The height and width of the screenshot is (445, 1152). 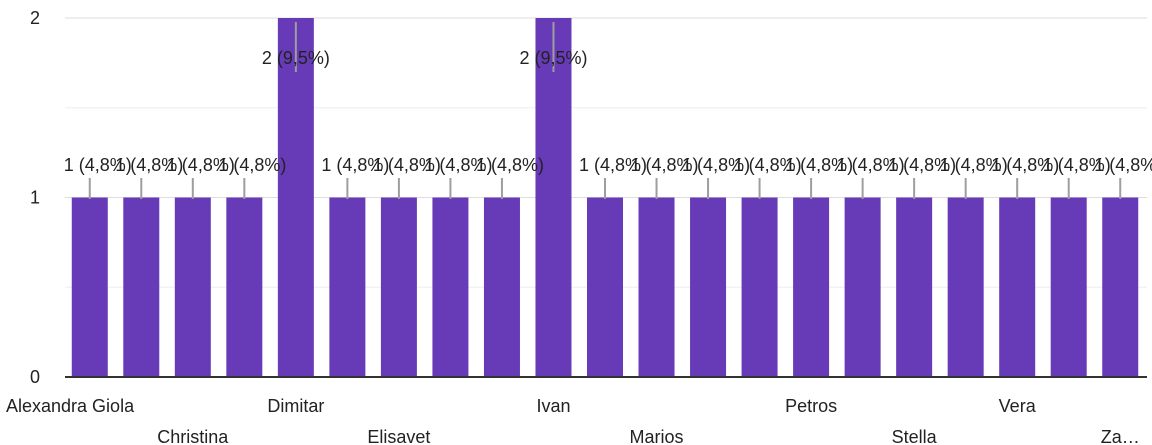 I want to click on category-label: Dimitar, so click(x=295, y=406).